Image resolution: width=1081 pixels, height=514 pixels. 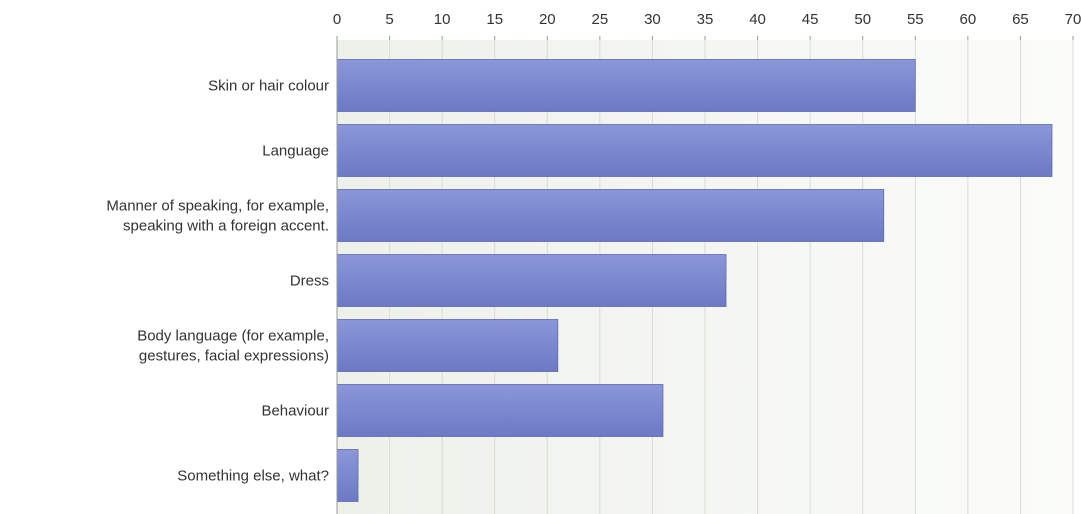 What do you see at coordinates (337, 19) in the screenshot?
I see `x-tick-label-0: 0` at bounding box center [337, 19].